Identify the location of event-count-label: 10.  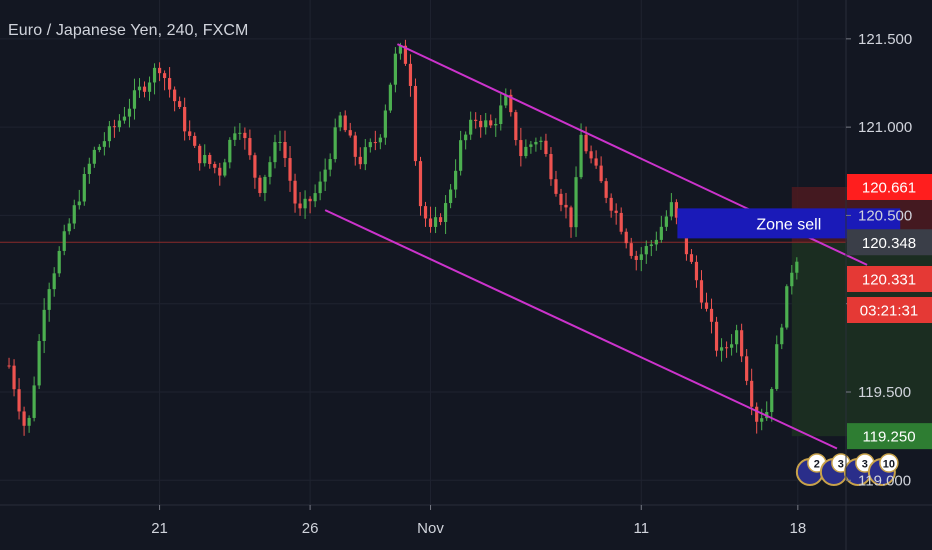
(889, 465).